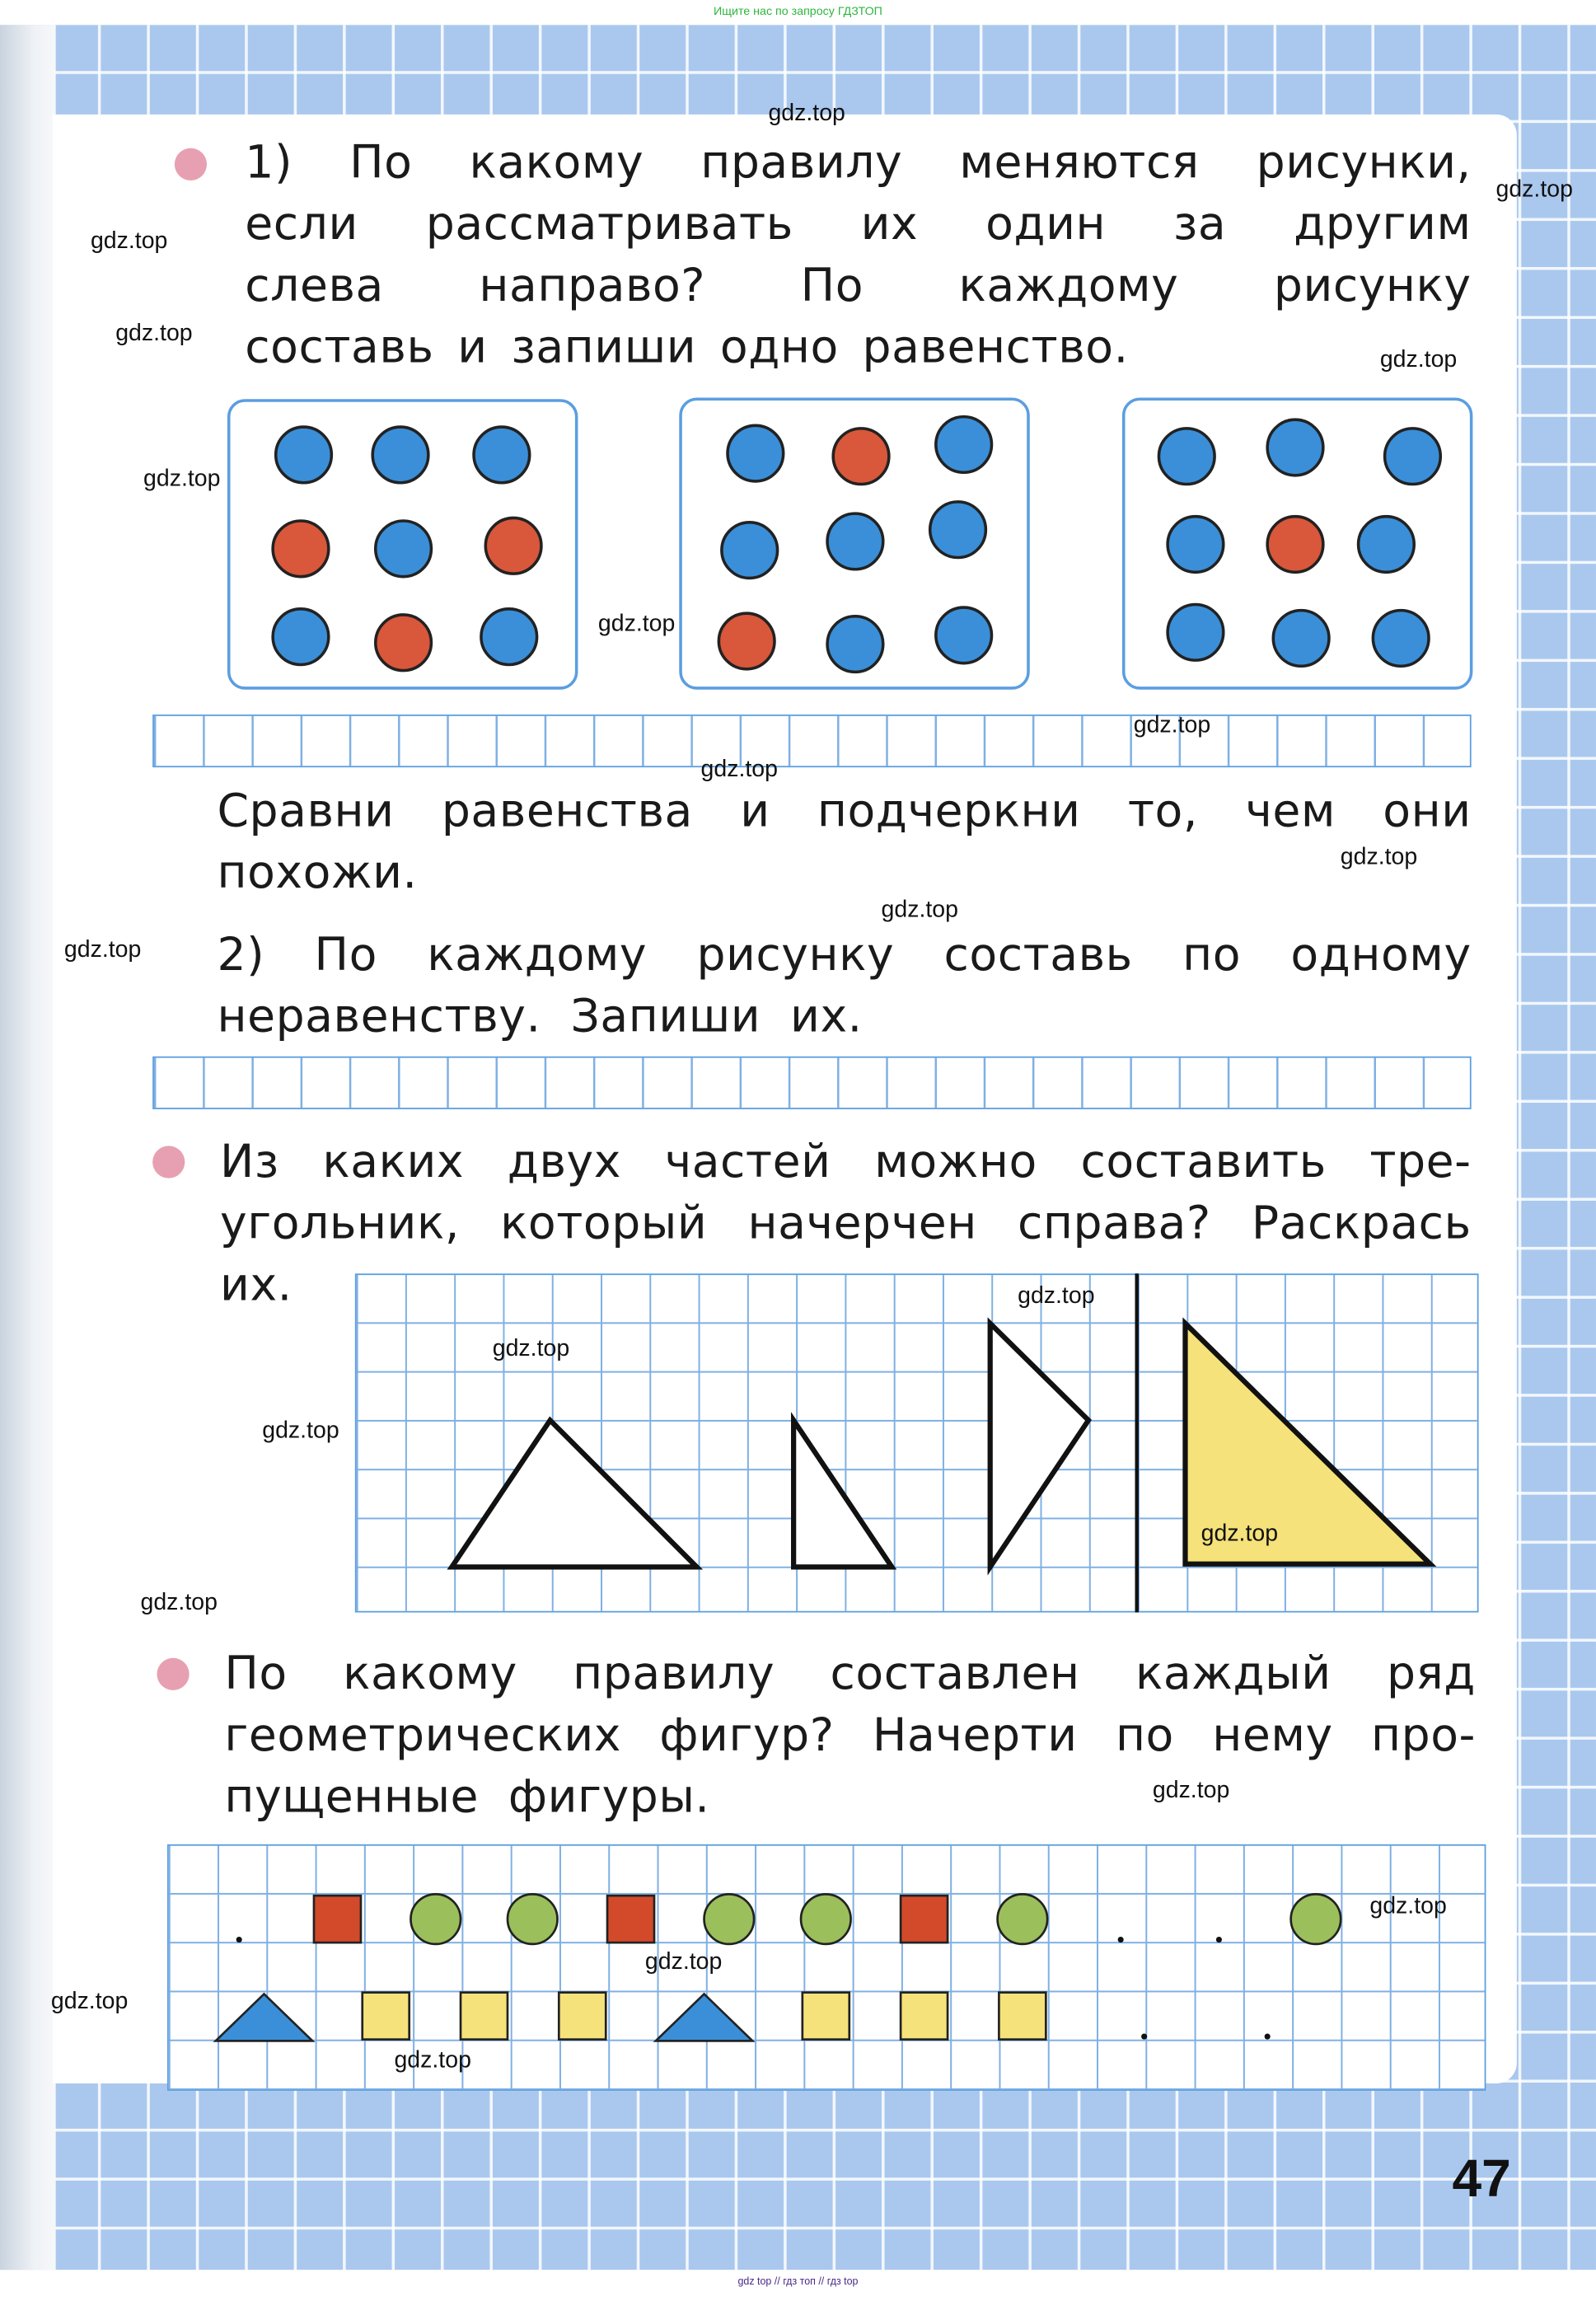 The width and height of the screenshot is (1596, 2301). I want to click on task3-line: По какому правилу составлен каждый ряд, so click(850, 1674).